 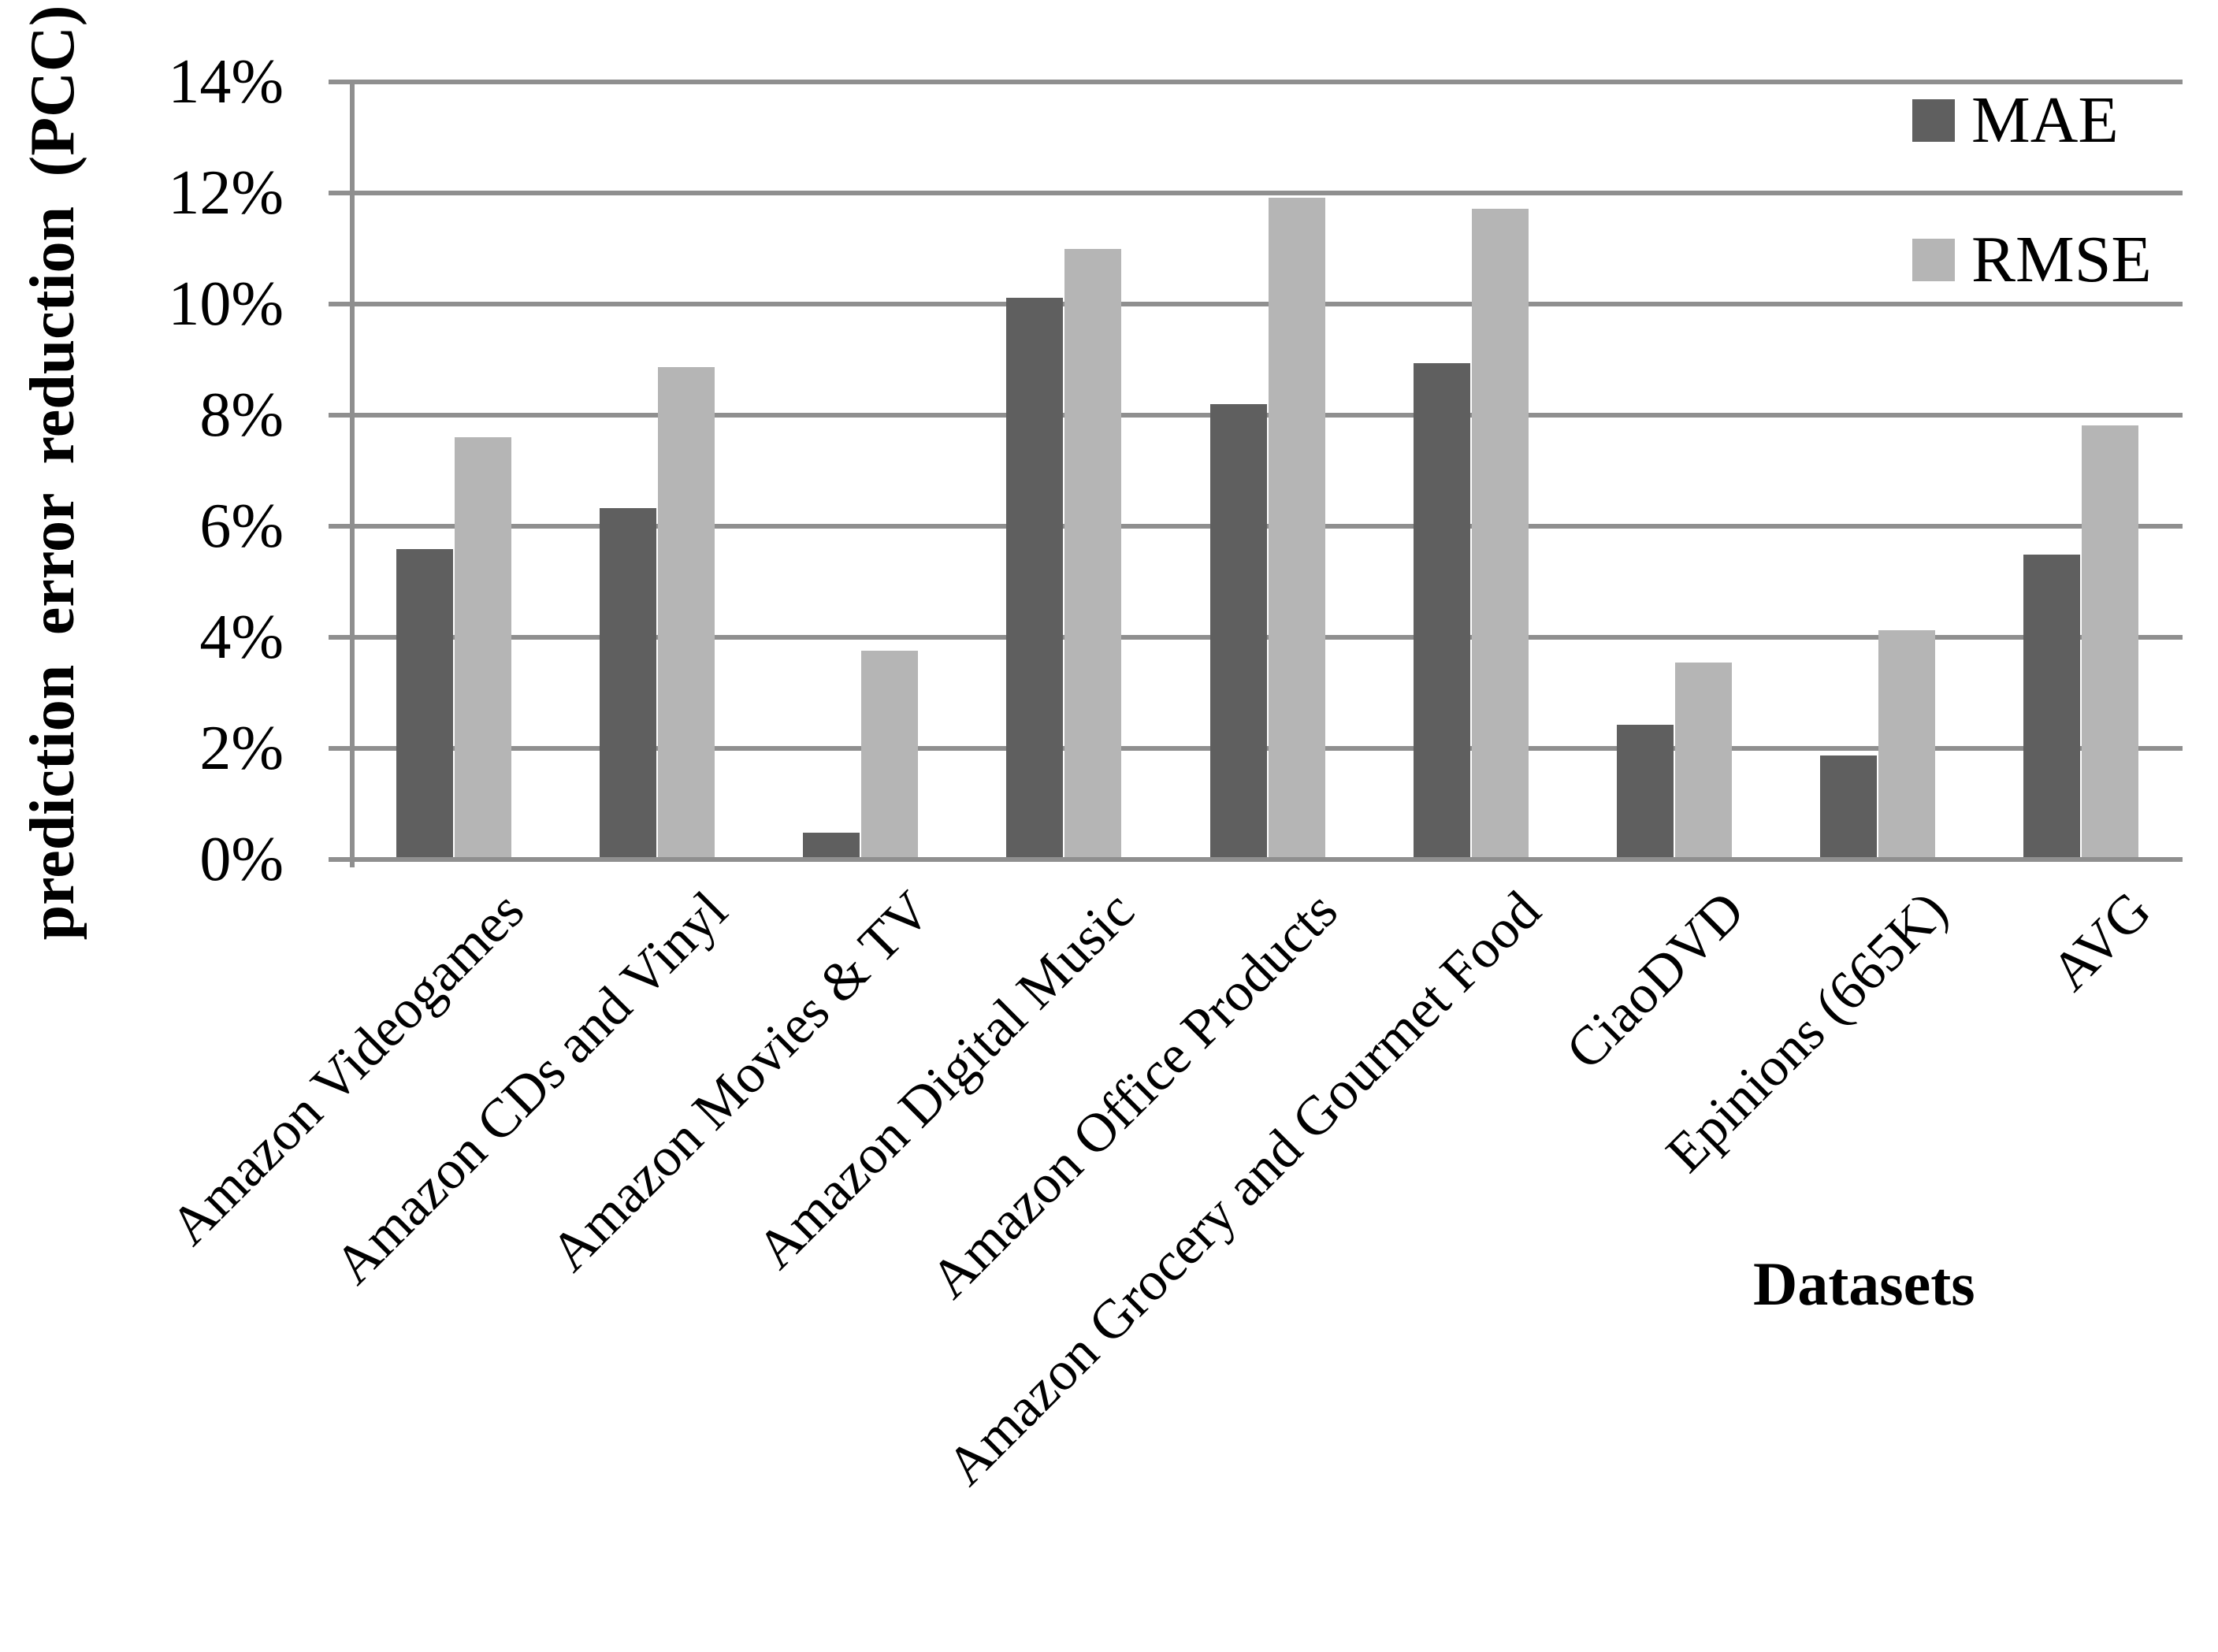 What do you see at coordinates (241, 748) in the screenshot?
I see `y-tick-label-2: 2%` at bounding box center [241, 748].